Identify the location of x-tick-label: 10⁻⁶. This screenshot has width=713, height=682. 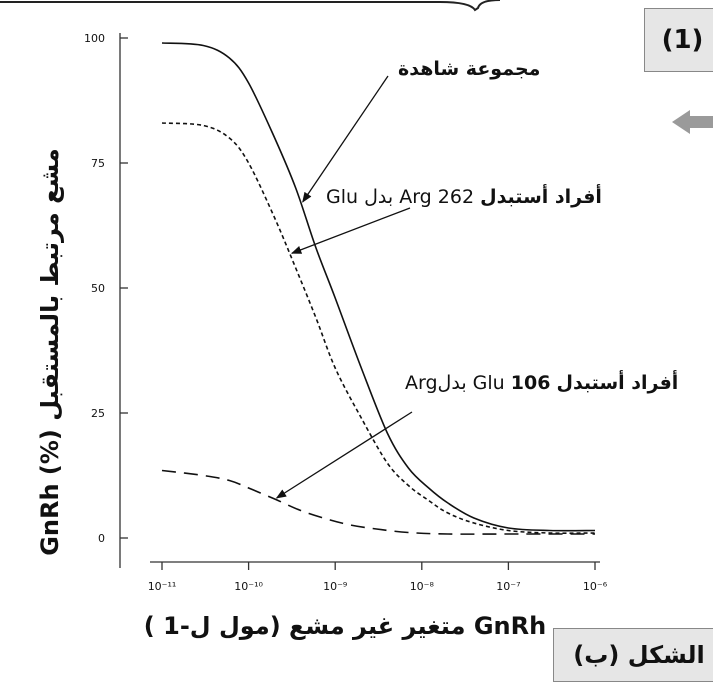
(595, 586).